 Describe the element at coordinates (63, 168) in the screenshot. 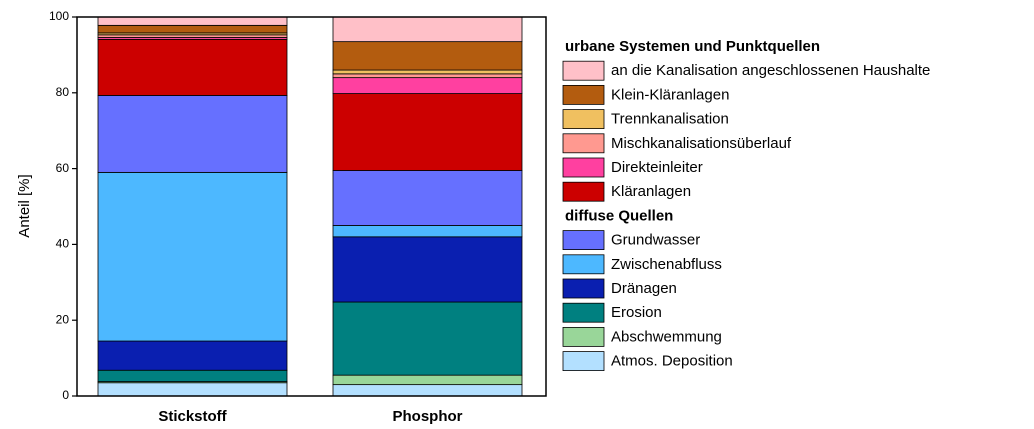

I see `y-tick-label: 60` at that location.